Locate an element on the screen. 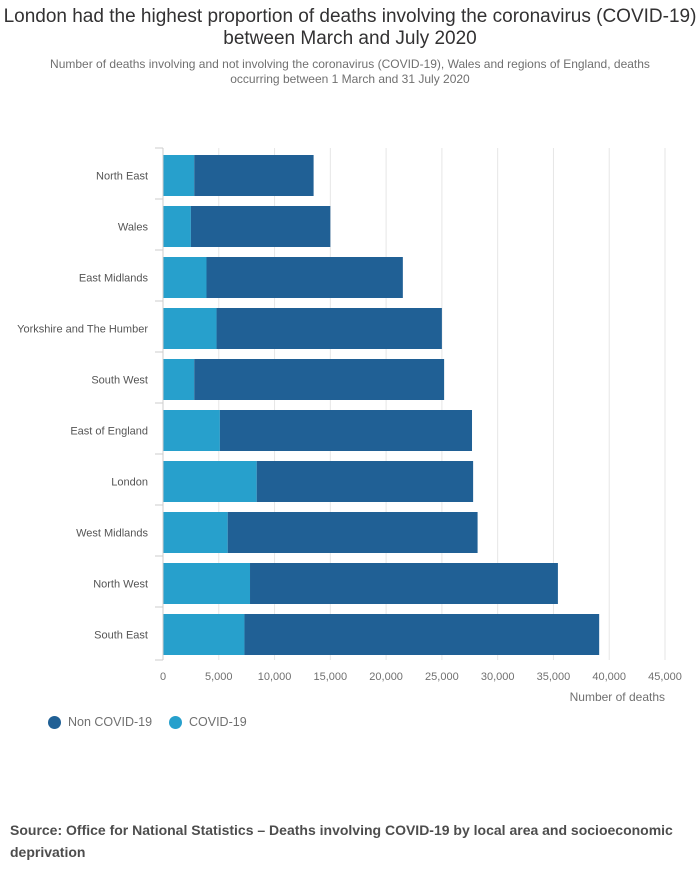 This screenshot has width=700, height=882. x-tick-label-7: 35,000 is located at coordinates (554, 677).